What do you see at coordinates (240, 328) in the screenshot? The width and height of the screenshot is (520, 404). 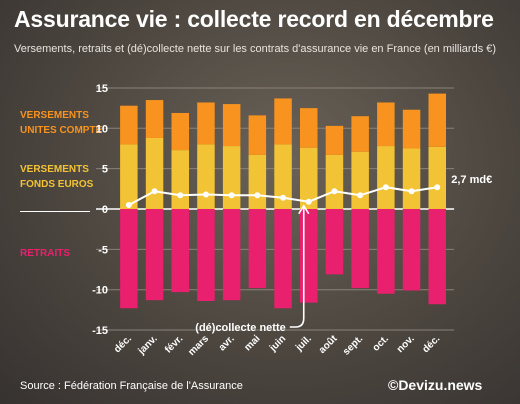 I see `collecte-nette-label: (dé)collecte nette` at bounding box center [240, 328].